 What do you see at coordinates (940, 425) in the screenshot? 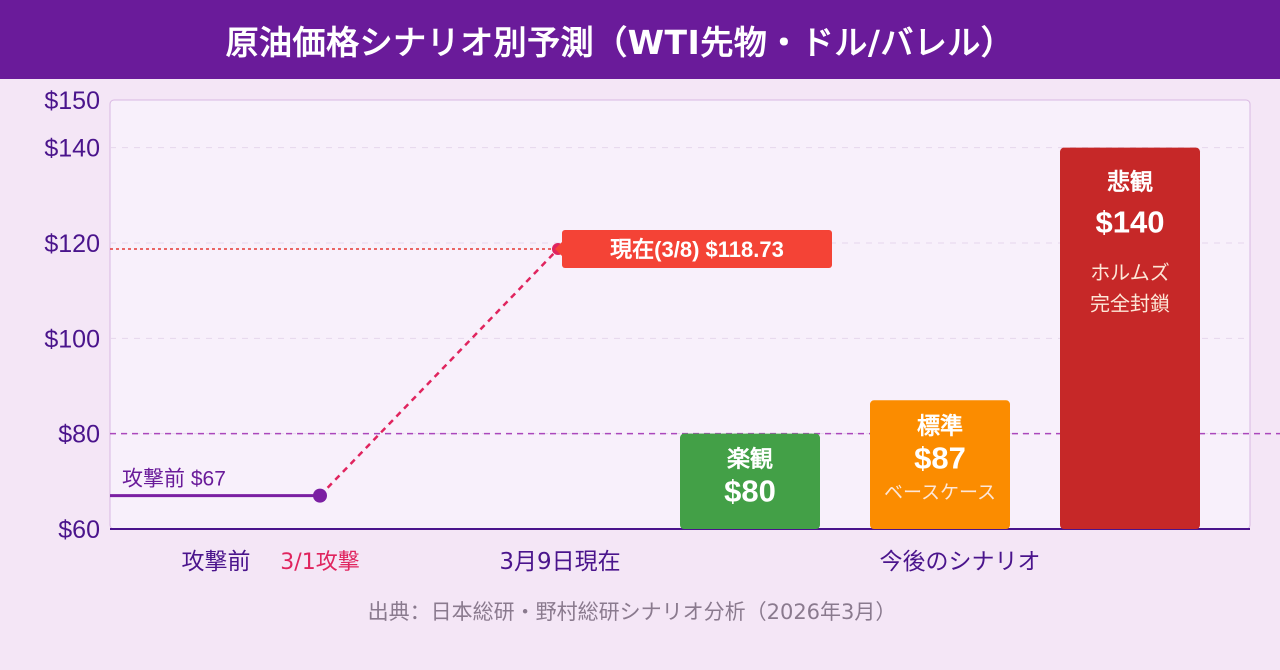
I see `scenario-name: 標準` at bounding box center [940, 425].